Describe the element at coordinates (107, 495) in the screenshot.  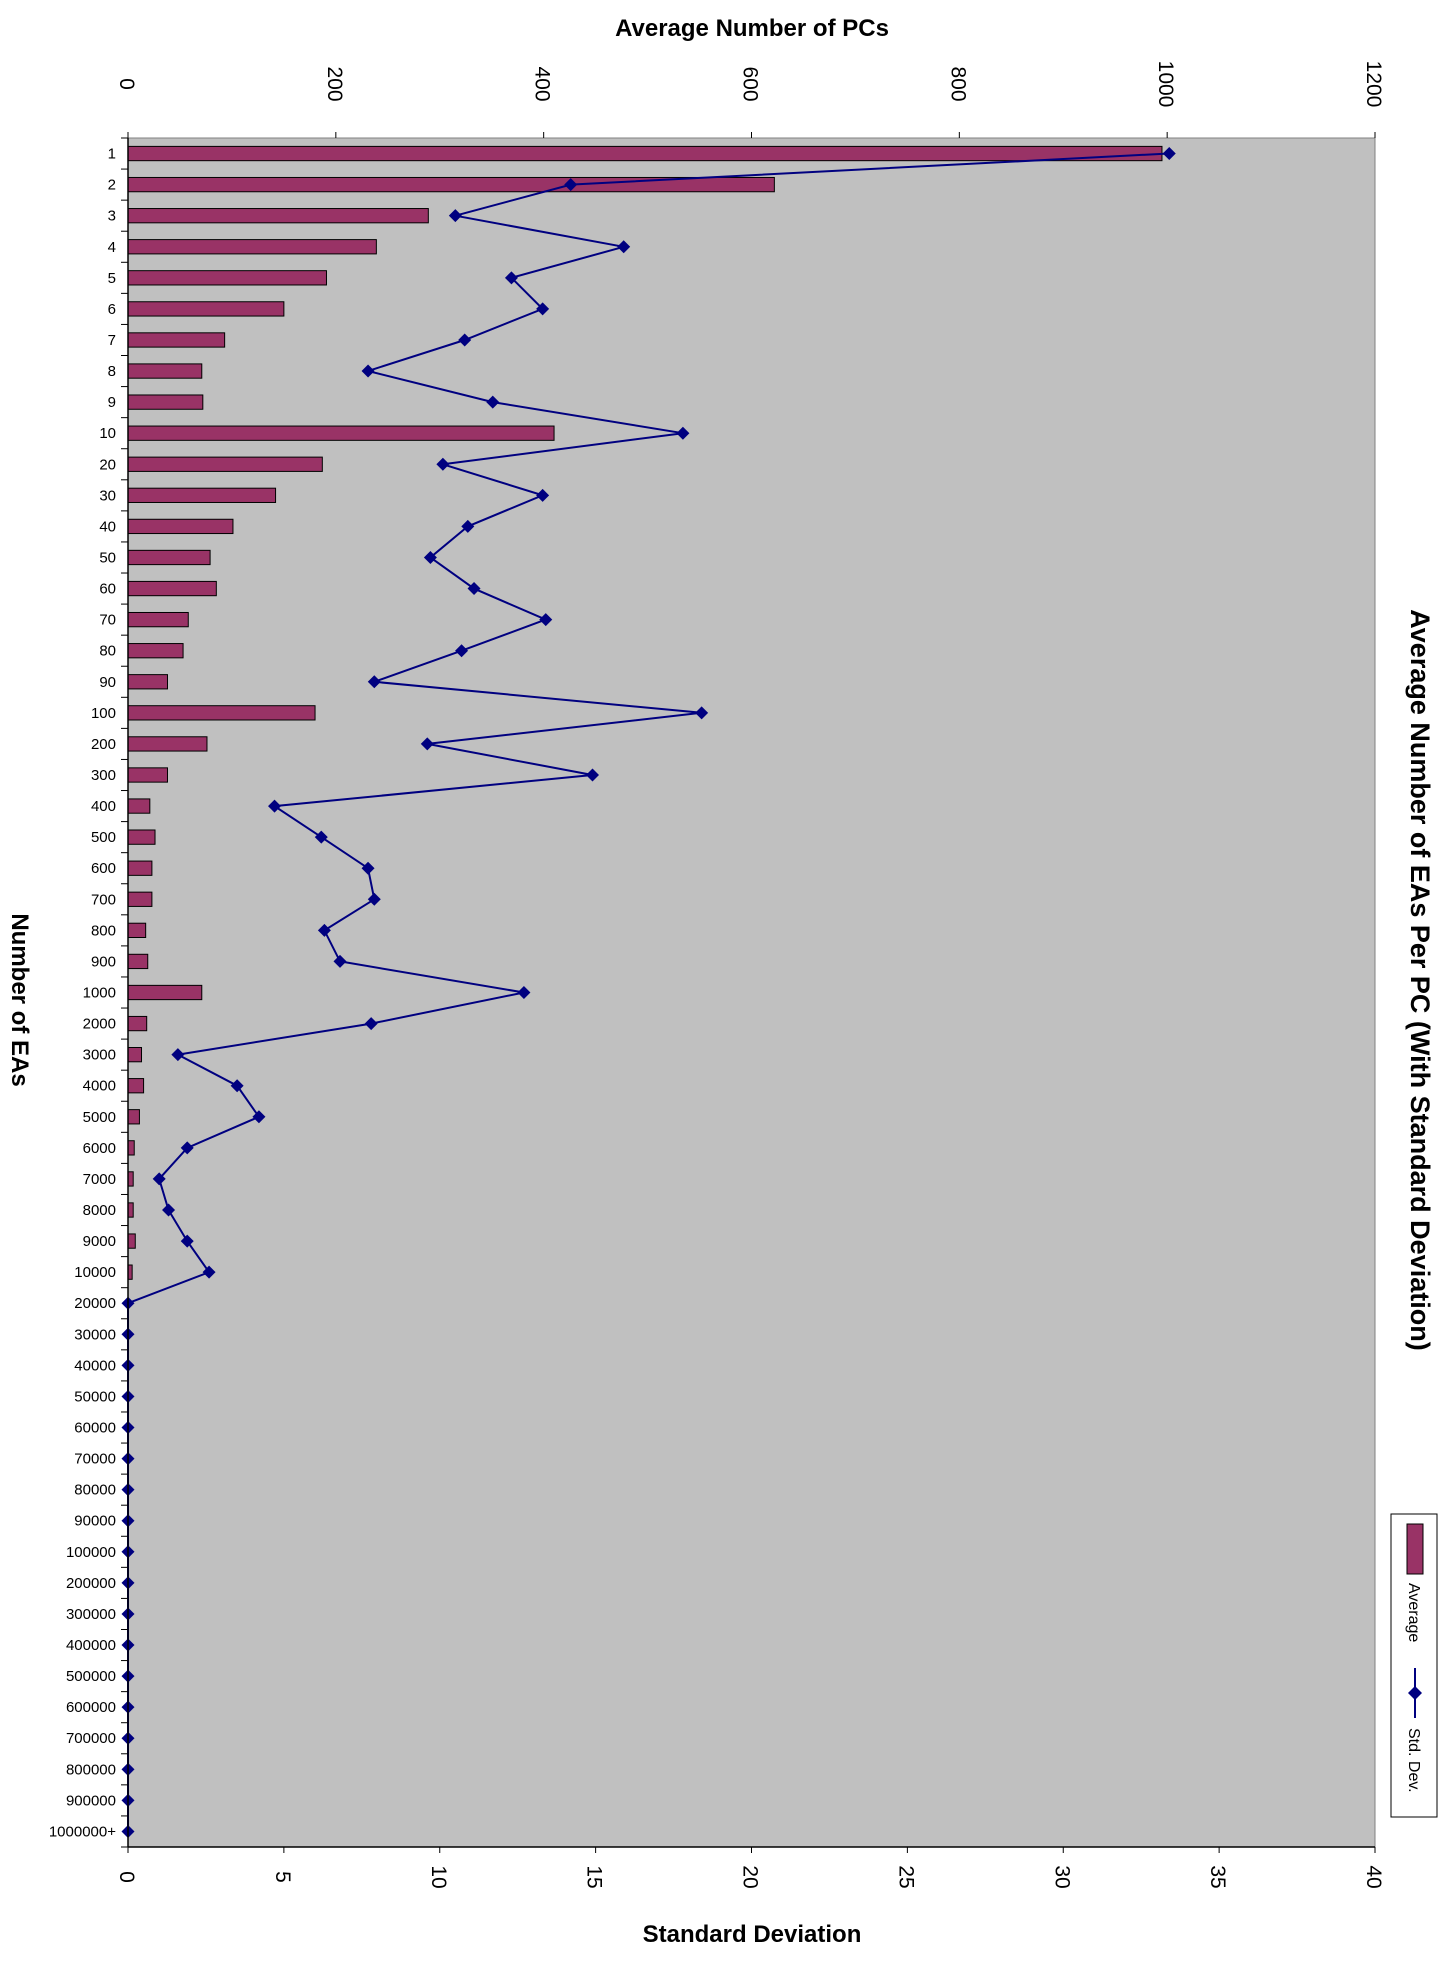
I see `category-label-30: 30` at that location.